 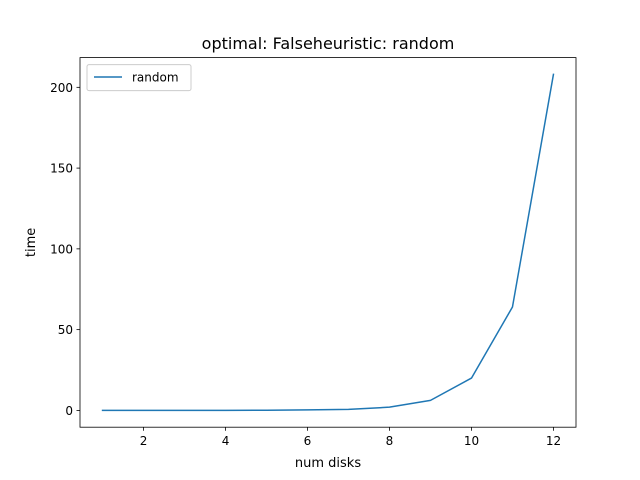 What do you see at coordinates (471, 441) in the screenshot?
I see `x-tick-label: 10` at bounding box center [471, 441].